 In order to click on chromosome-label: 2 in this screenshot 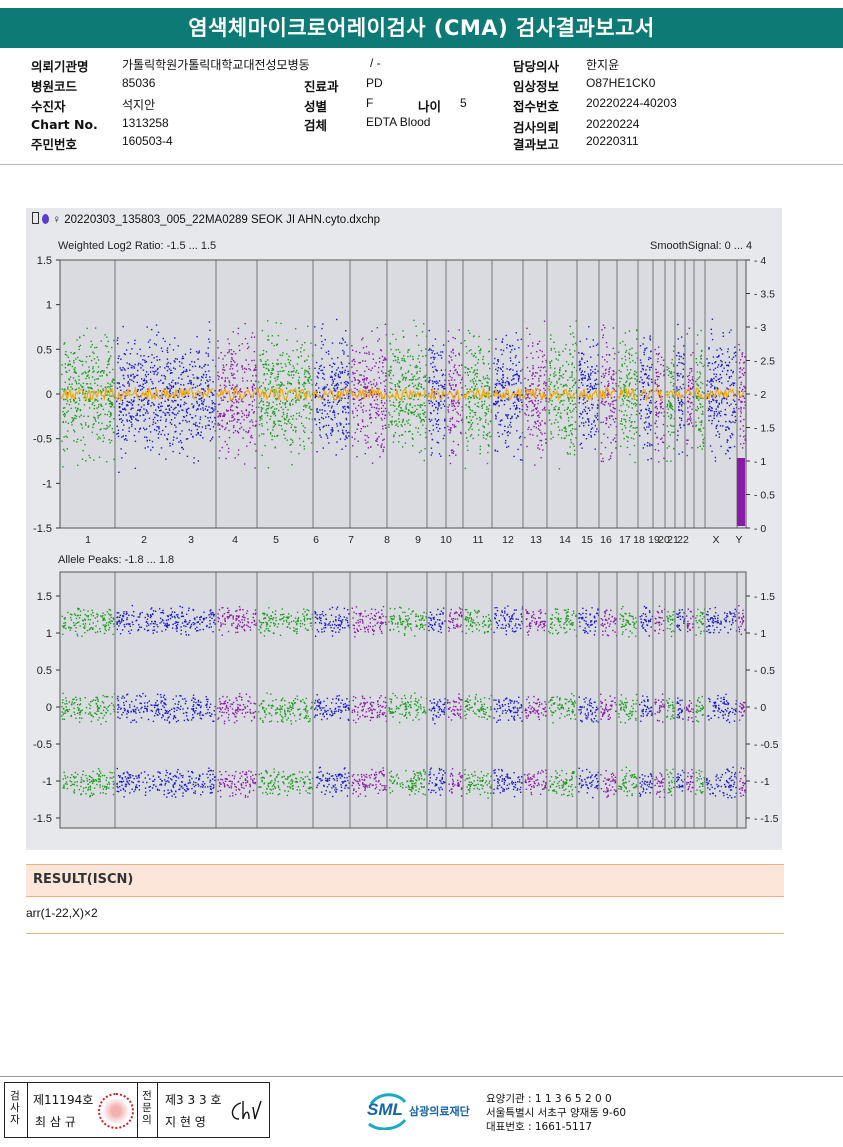, I will do `click(144, 540)`.